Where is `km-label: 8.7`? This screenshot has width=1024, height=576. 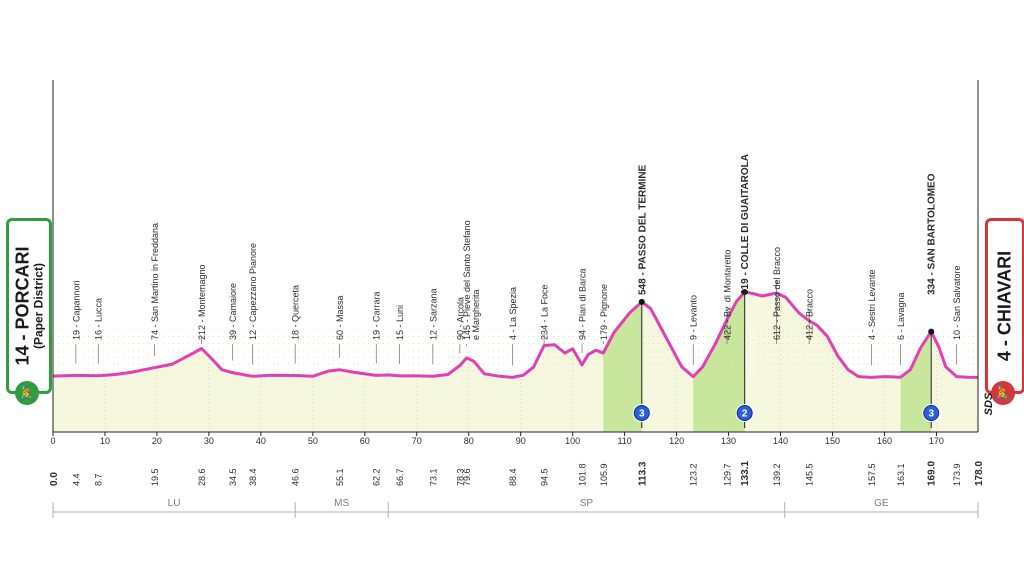 km-label: 8.7 is located at coordinates (99, 479).